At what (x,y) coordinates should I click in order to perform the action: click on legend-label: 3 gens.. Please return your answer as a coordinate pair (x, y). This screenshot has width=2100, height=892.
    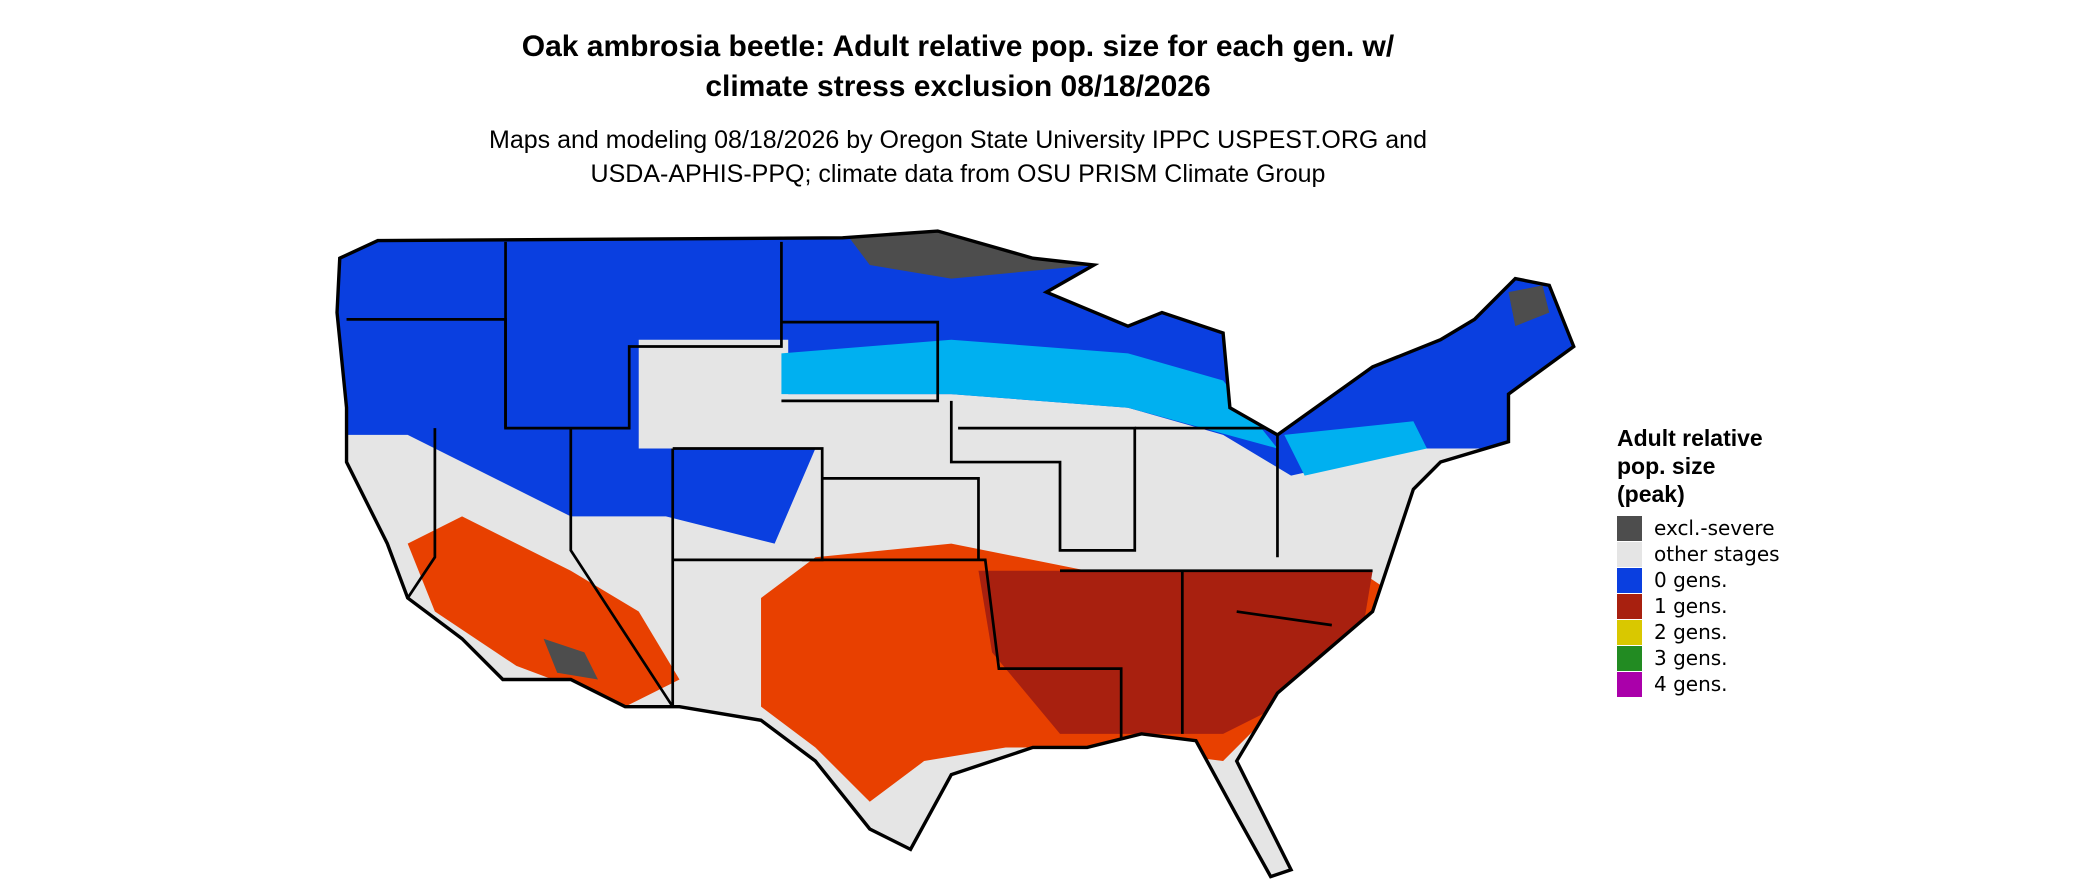
    Looking at the image, I should click on (1691, 658).